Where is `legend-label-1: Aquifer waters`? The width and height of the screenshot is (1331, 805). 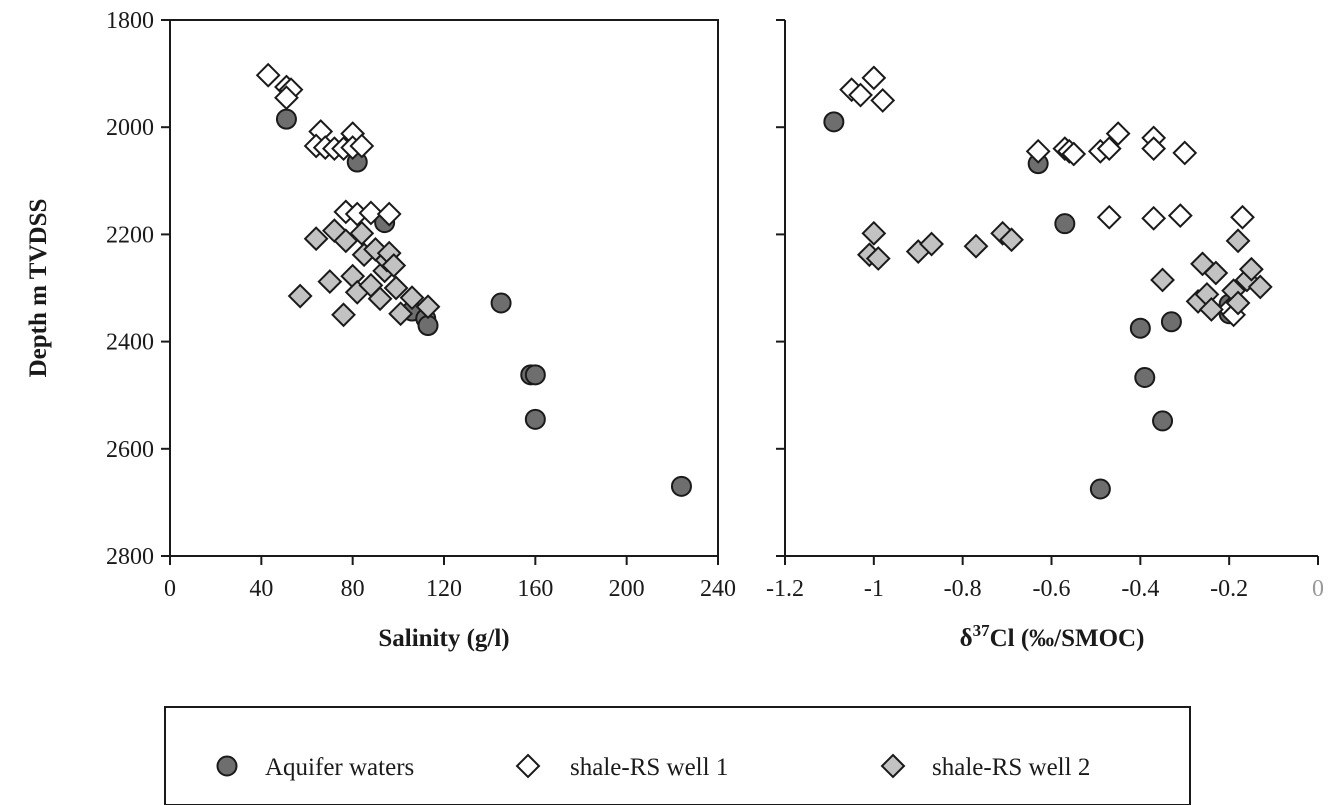
legend-label-1: Aquifer waters is located at coordinates (339, 767).